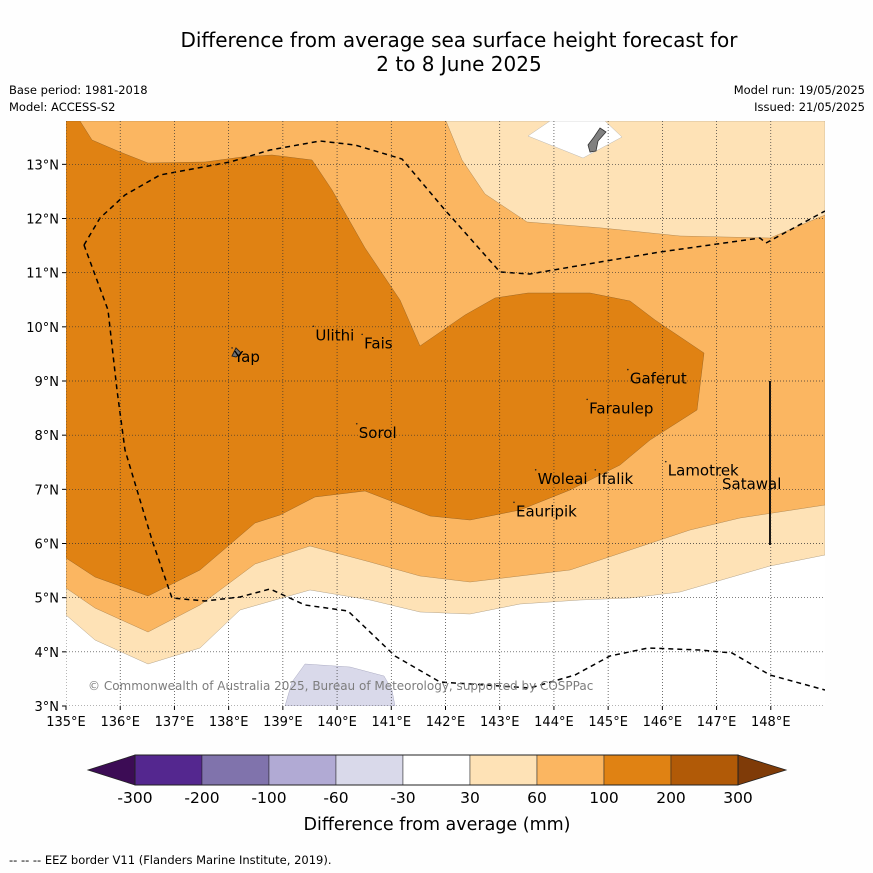 The height and width of the screenshot is (873, 873). What do you see at coordinates (47, 490) in the screenshot?
I see `y-tick-label: 7°N` at bounding box center [47, 490].